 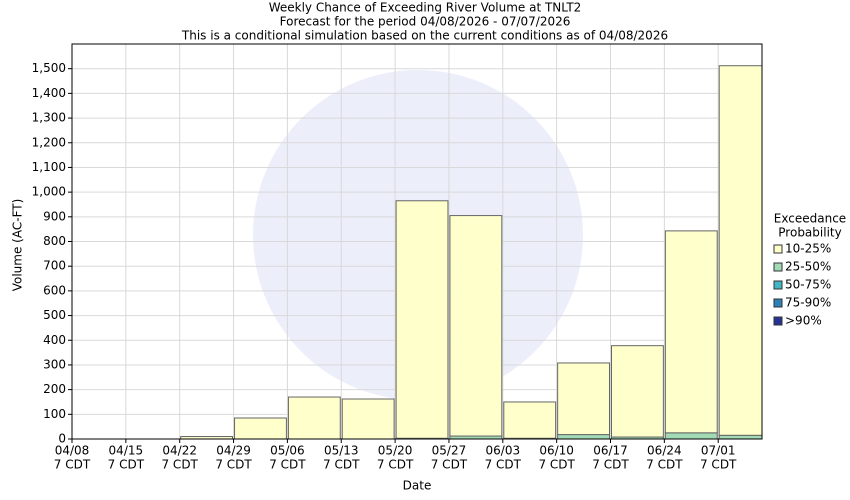 What do you see at coordinates (449, 451) in the screenshot?
I see `x-tick-label: 05/27` at bounding box center [449, 451].